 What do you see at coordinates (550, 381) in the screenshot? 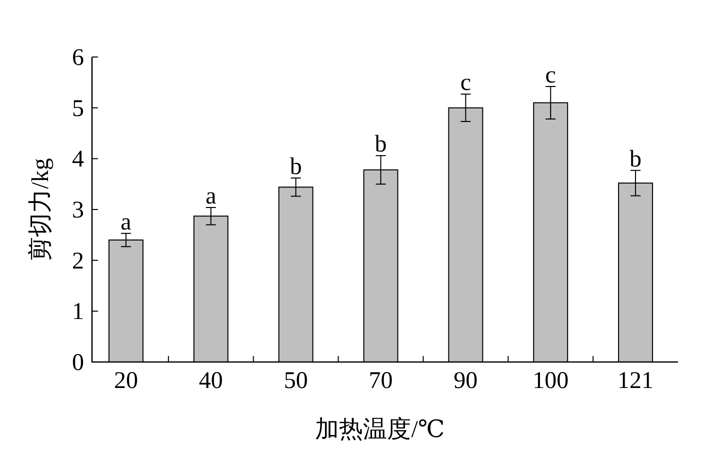
I see `x-tick-label: 100` at bounding box center [550, 381].